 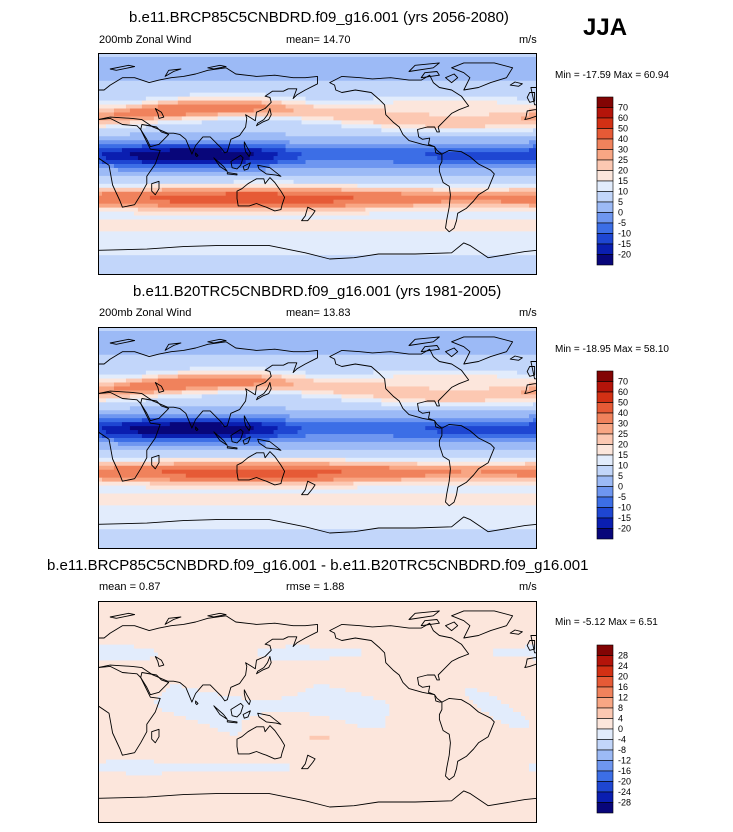 I want to click on season-label: JJA, so click(x=605, y=27).